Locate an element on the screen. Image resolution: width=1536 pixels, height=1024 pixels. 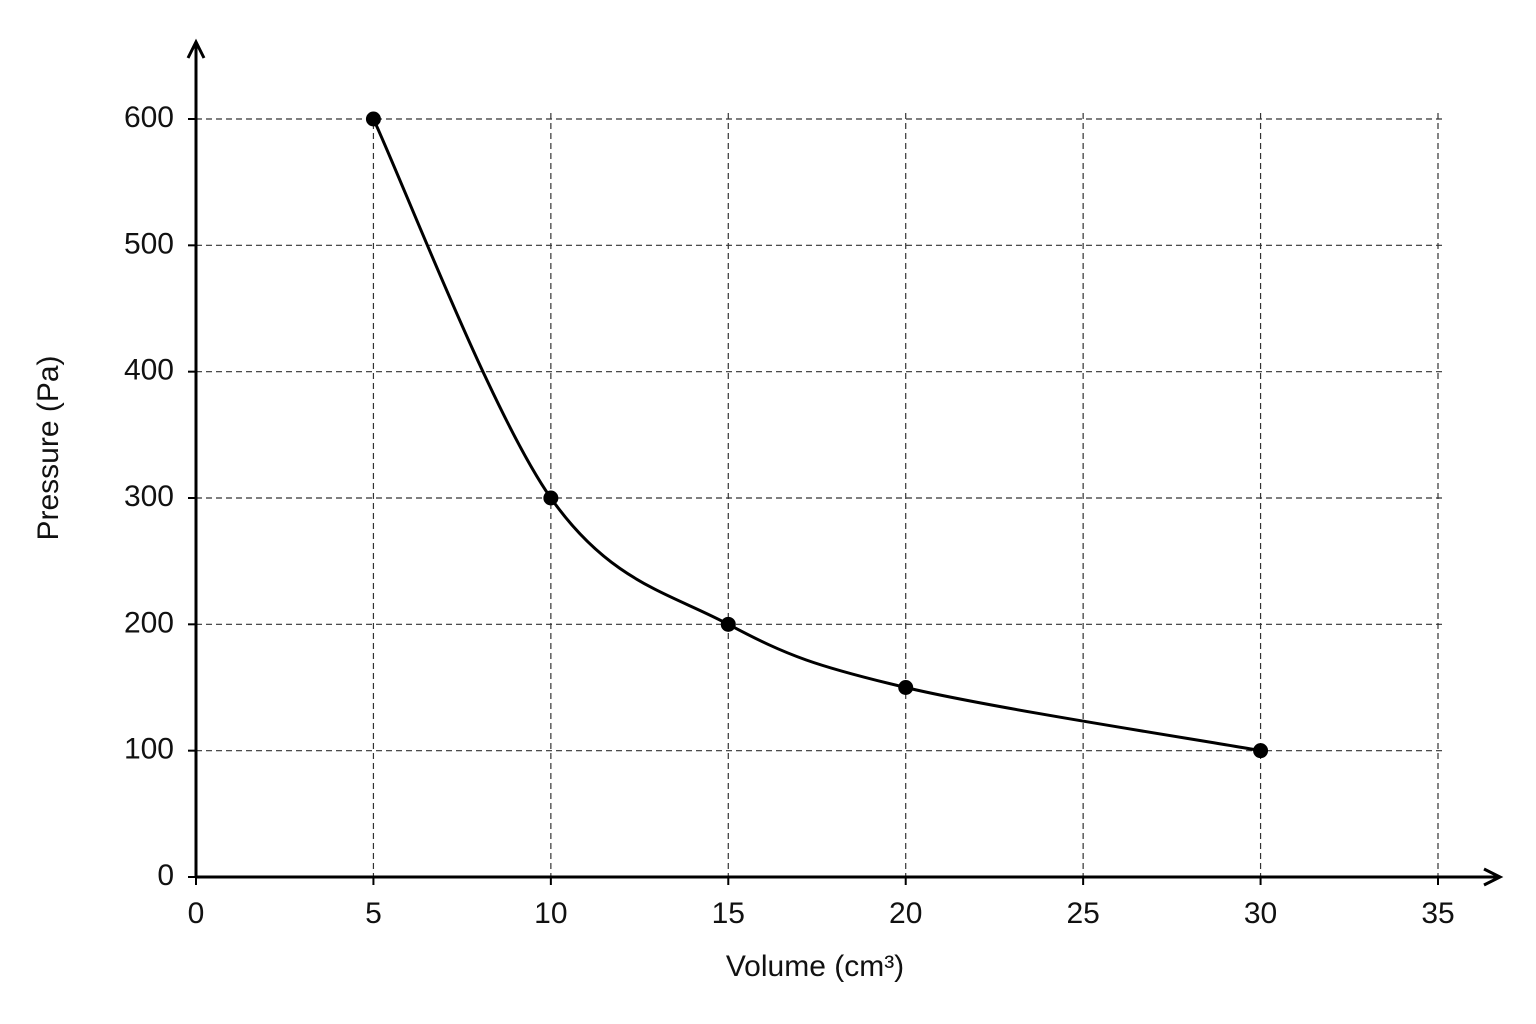
y-tick-label: 500 is located at coordinates (149, 243).